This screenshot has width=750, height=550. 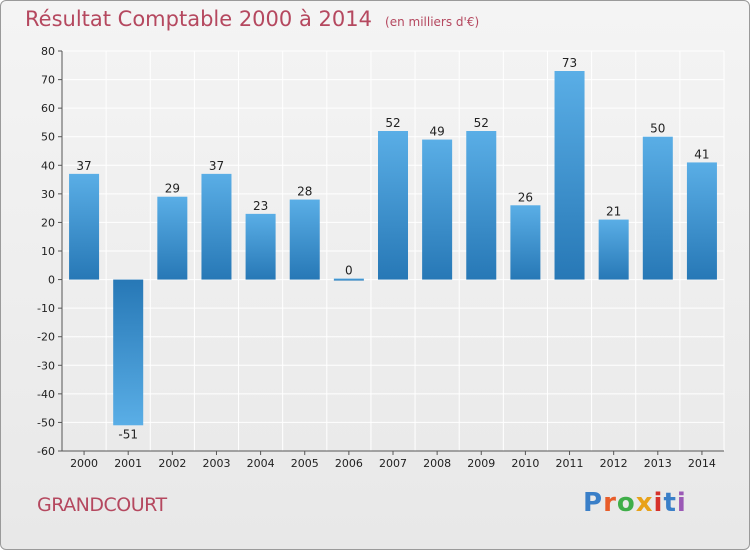 What do you see at coordinates (46, 365) in the screenshot?
I see `y-tick-label: -30` at bounding box center [46, 365].